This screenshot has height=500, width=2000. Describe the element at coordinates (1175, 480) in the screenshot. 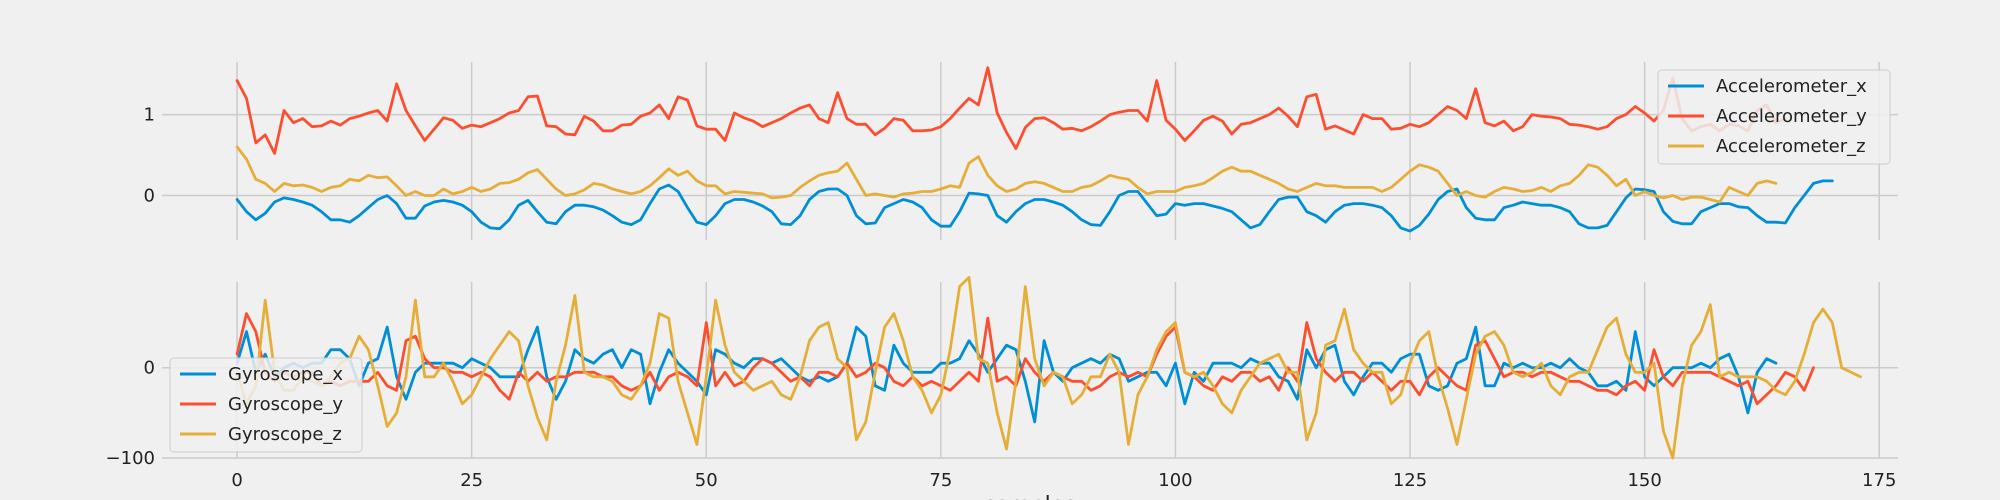

I see `x-tick-label: 100` at that location.